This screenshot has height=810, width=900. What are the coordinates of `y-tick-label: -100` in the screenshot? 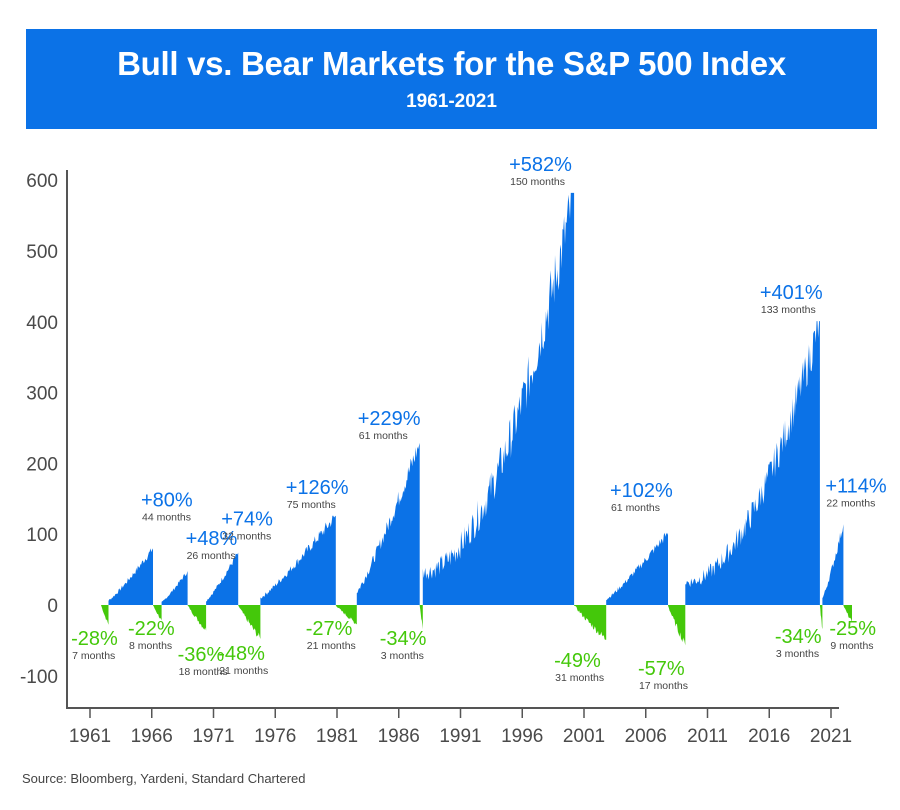 It's located at (39, 677).